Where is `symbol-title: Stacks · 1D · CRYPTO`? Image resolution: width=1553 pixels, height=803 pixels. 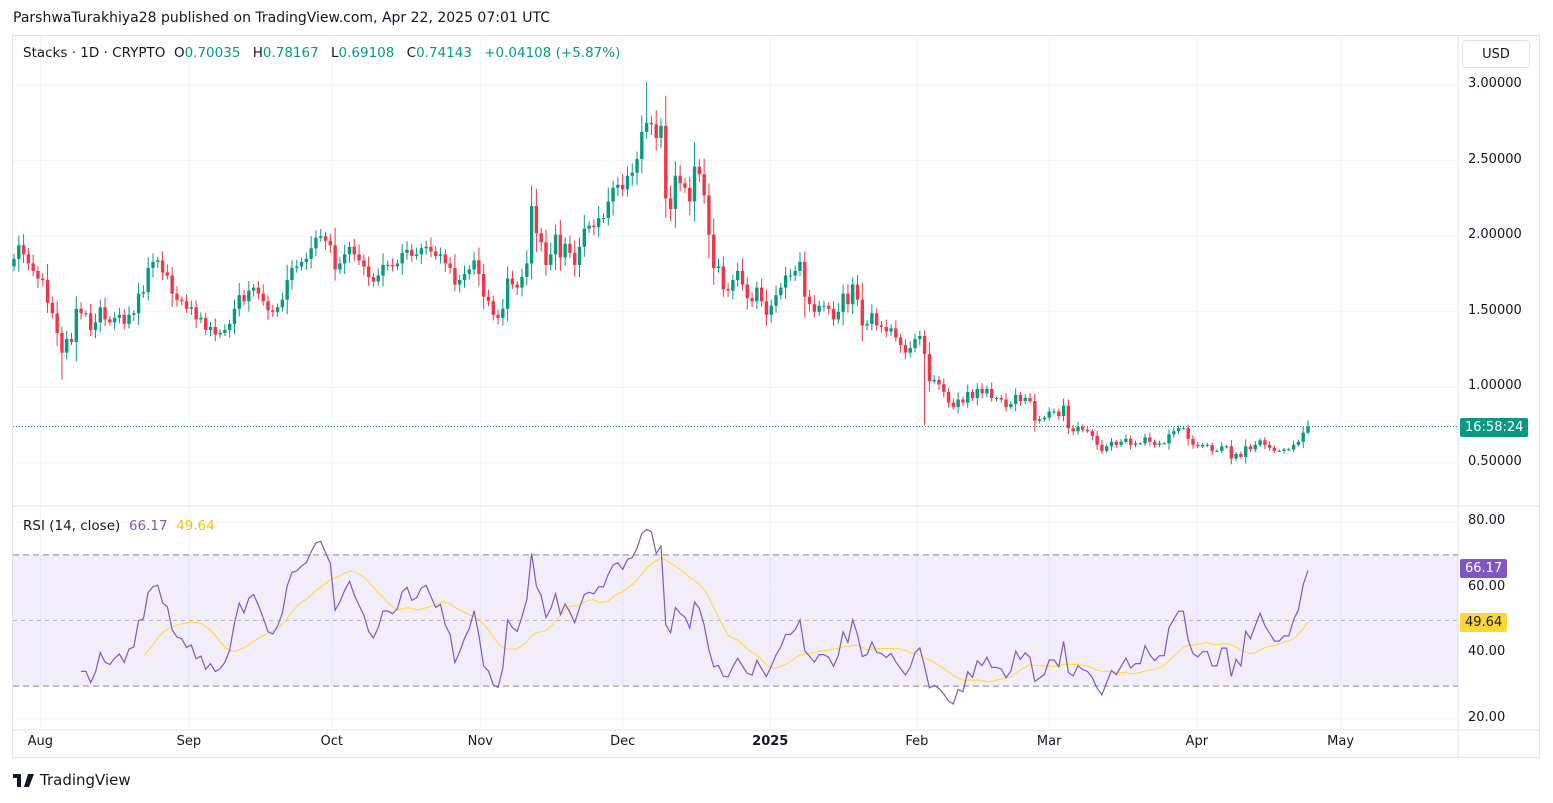 symbol-title: Stacks · 1D · CRYPTO is located at coordinates (94, 53).